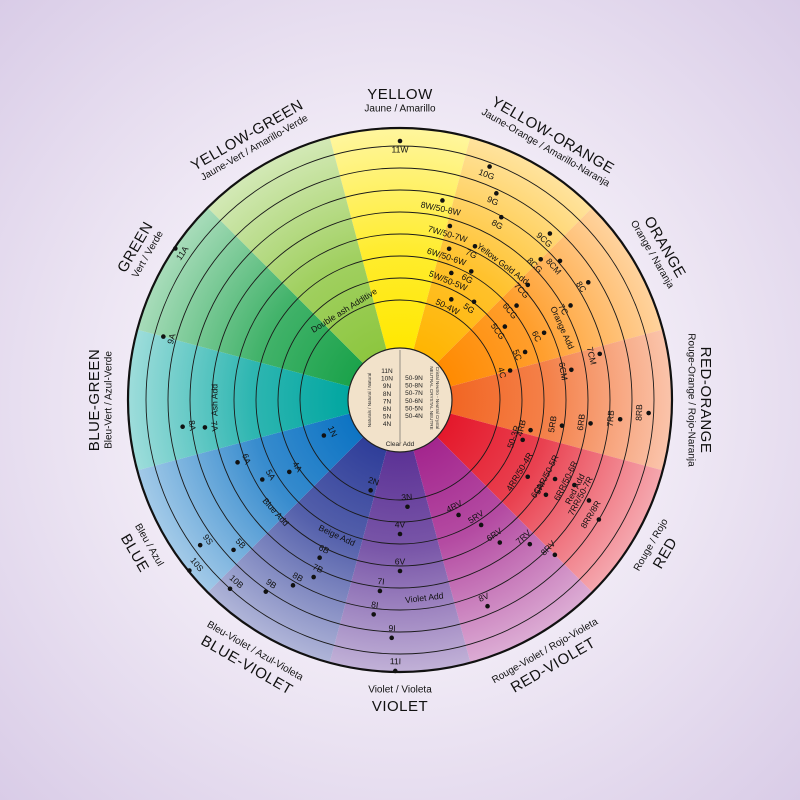  I want to click on segment-violet, so click(400, 561).